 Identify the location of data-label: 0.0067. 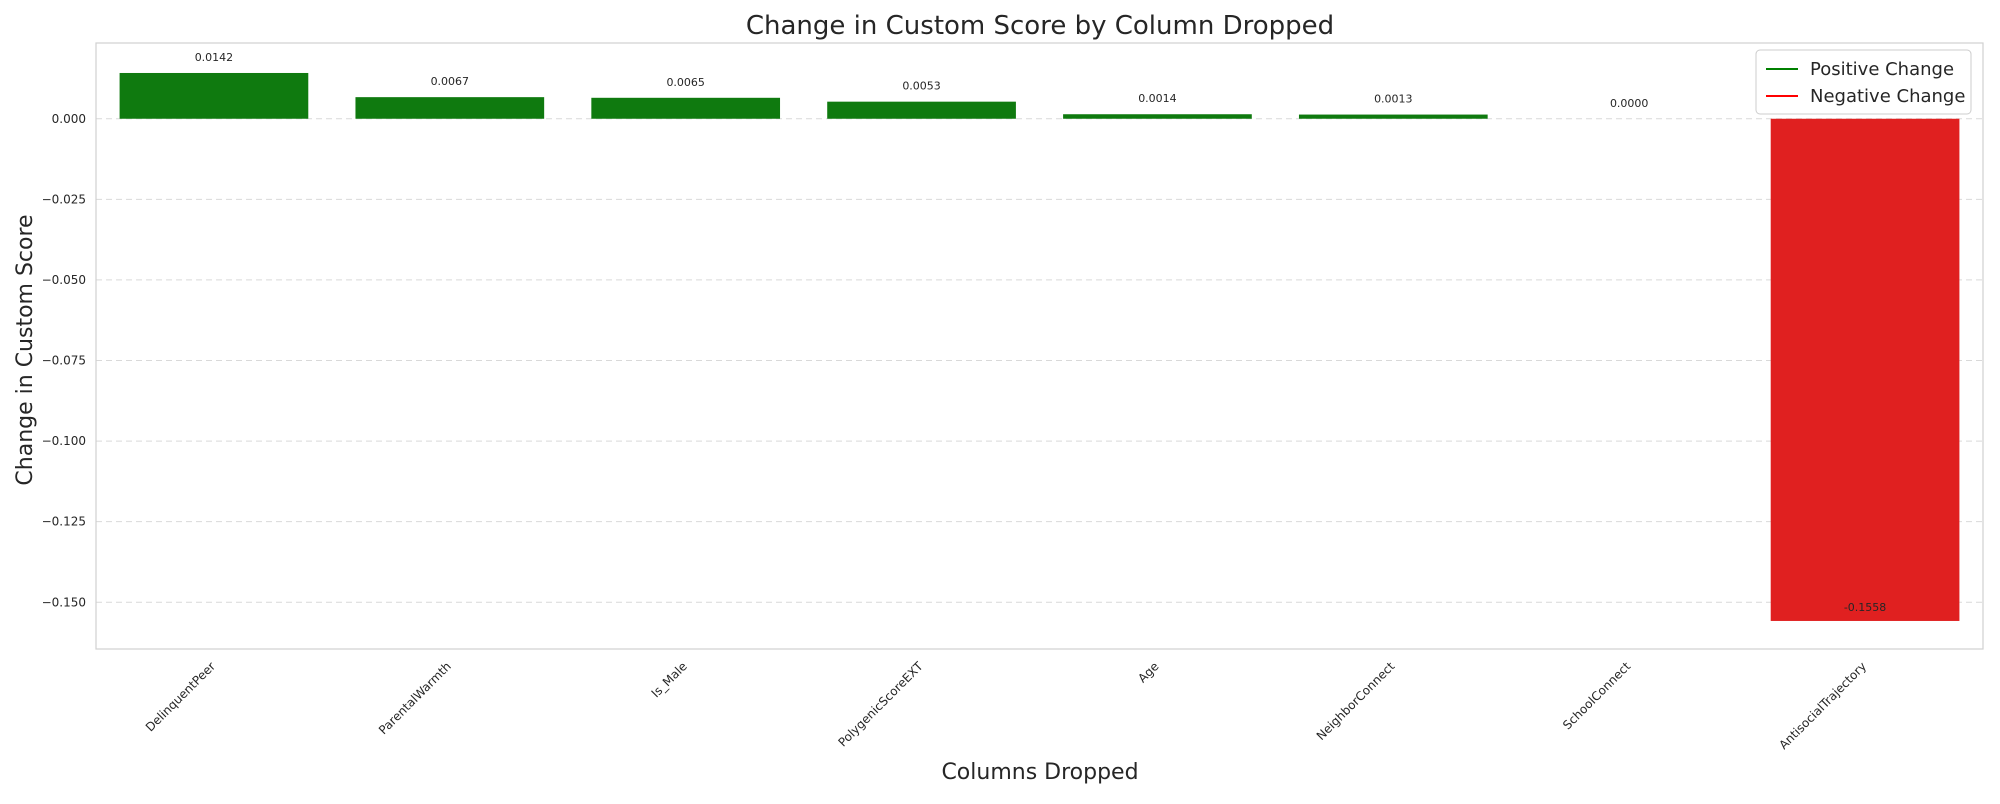
(450, 81).